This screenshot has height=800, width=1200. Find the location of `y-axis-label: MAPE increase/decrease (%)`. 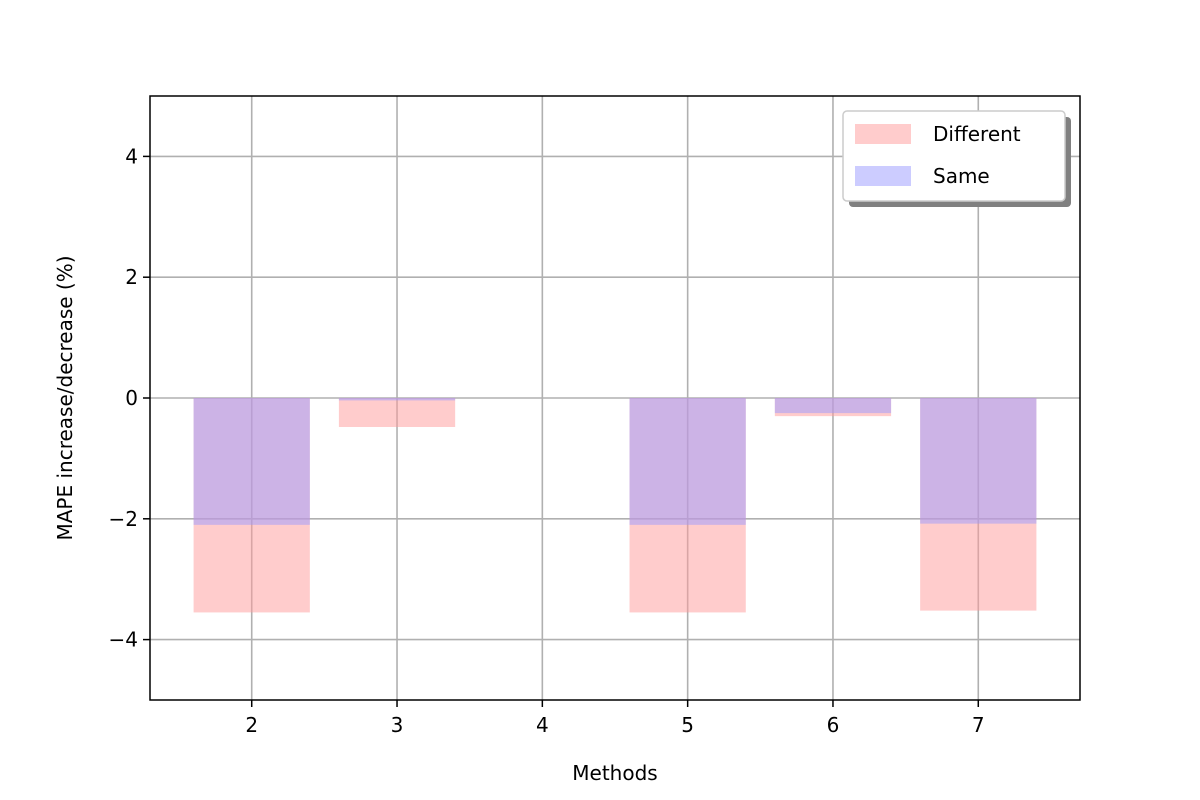

y-axis-label: MAPE increase/decrease (%) is located at coordinates (65, 397).